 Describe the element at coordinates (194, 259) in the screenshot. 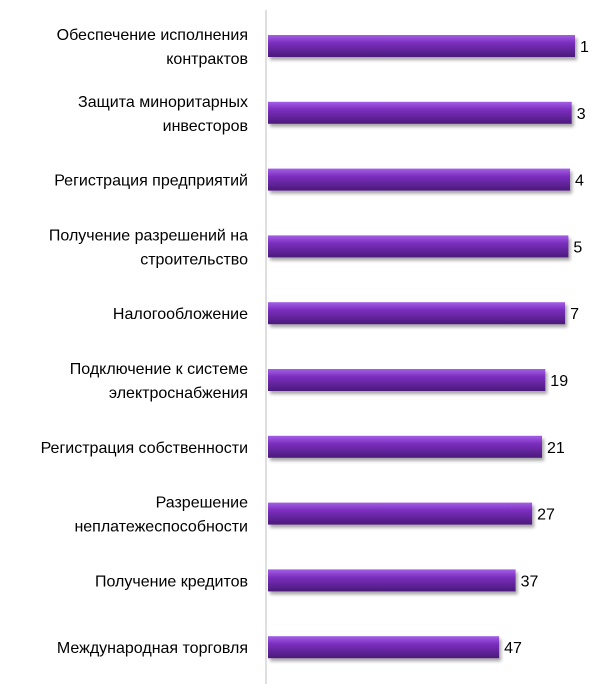

I see `category-label: строительство` at that location.